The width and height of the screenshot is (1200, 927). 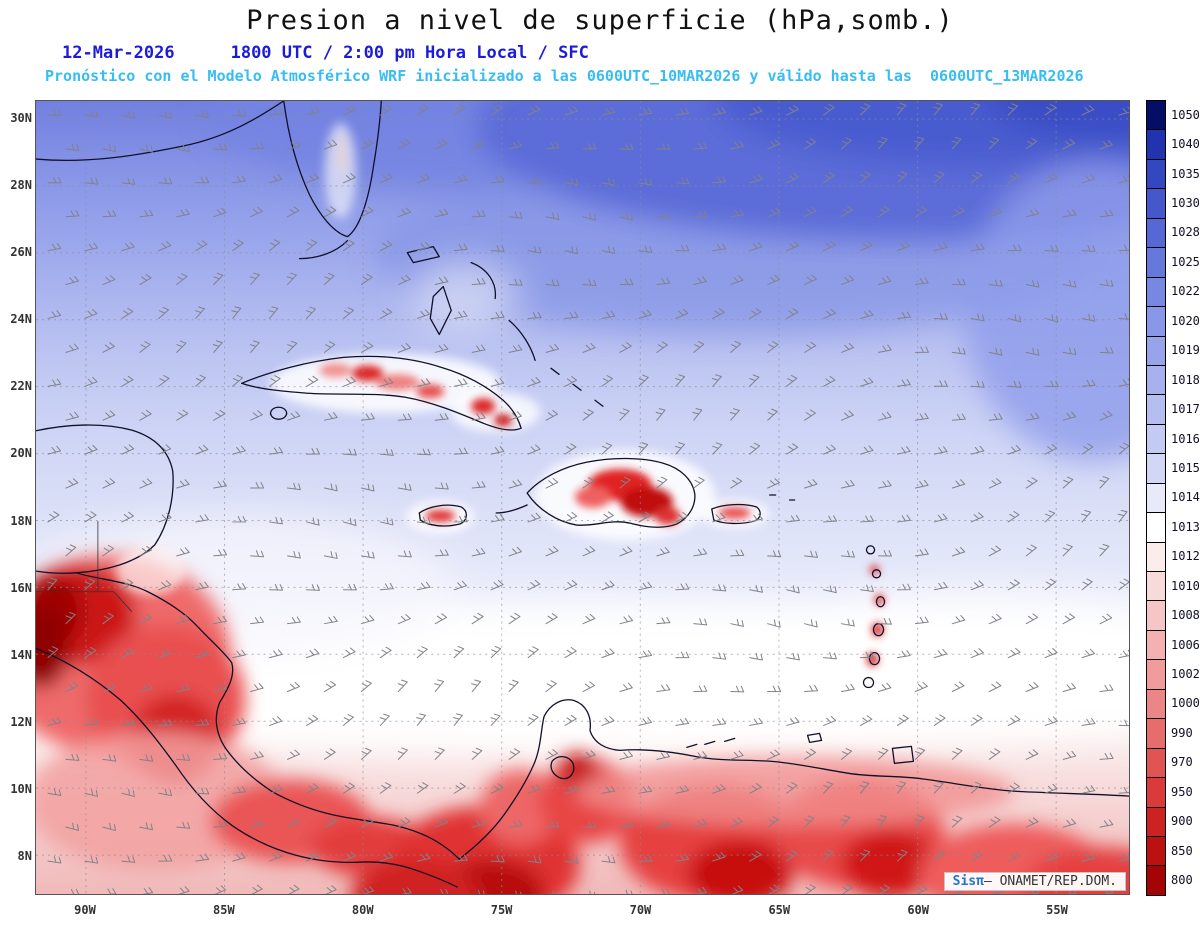 What do you see at coordinates (1185, 409) in the screenshot?
I see `colorbar-tick-label: 1017` at bounding box center [1185, 409].